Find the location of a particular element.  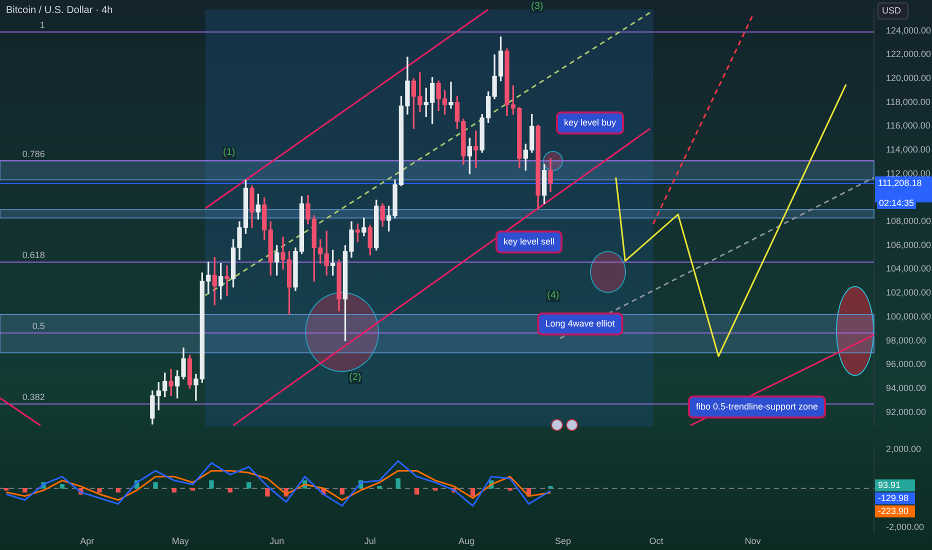

y-tick-label: 98,000.00 is located at coordinates (906, 340).